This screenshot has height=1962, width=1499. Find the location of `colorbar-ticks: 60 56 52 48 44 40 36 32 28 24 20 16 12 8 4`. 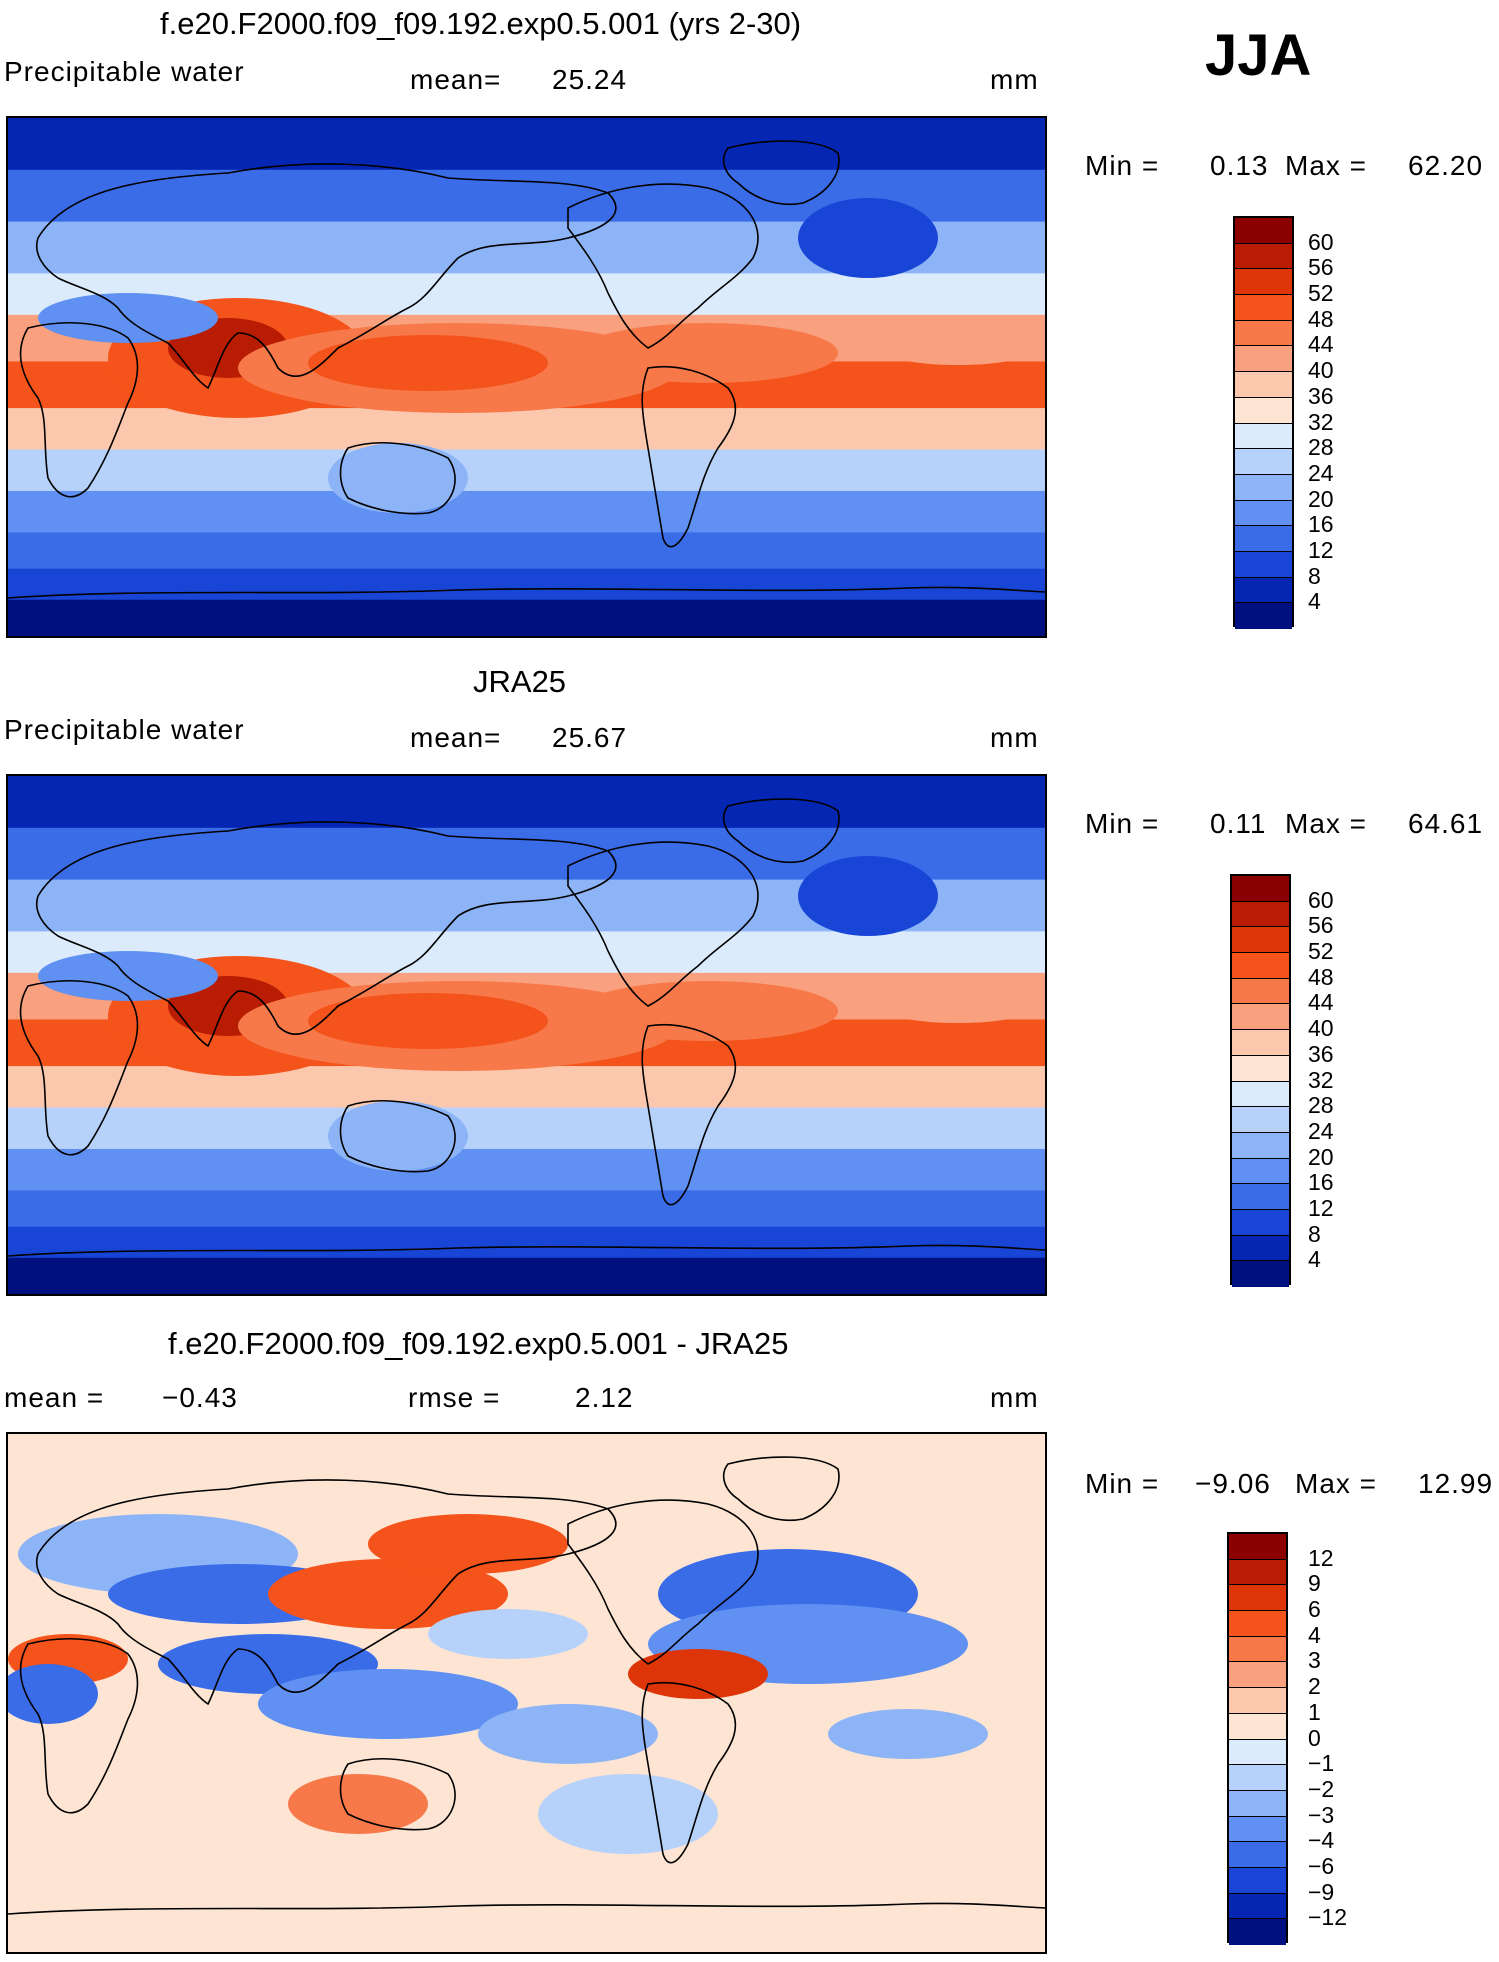

colorbar-ticks: 60 56 52 48 44 40 36 32 28 24 20 16 12 8 4 is located at coordinates (1338, 1079).